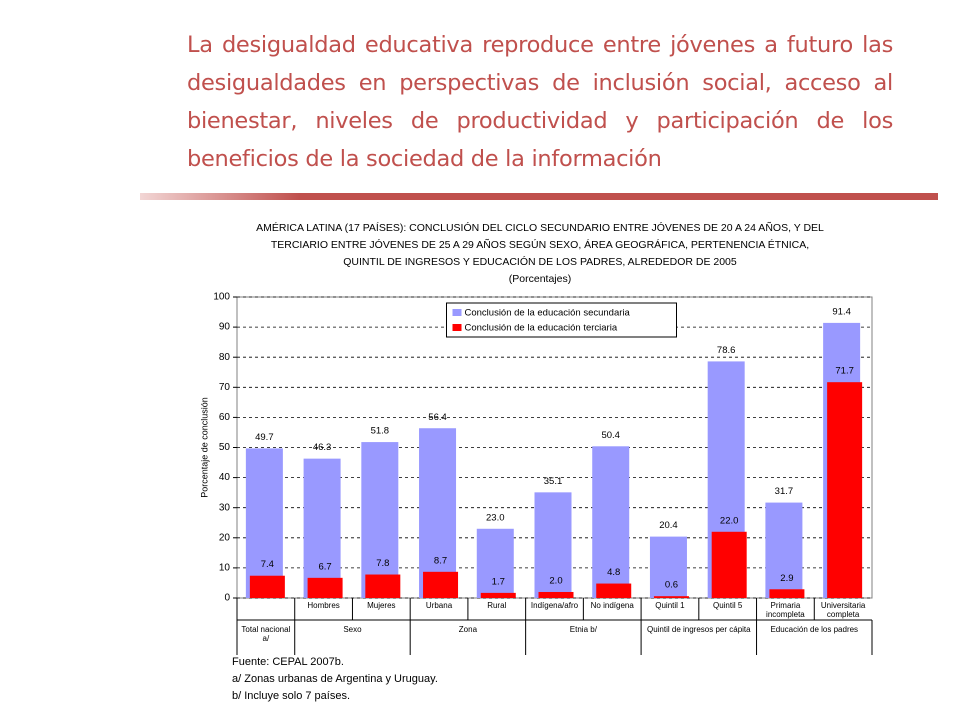  What do you see at coordinates (555, 580) in the screenshot?
I see `value-label: 2.0` at bounding box center [555, 580].